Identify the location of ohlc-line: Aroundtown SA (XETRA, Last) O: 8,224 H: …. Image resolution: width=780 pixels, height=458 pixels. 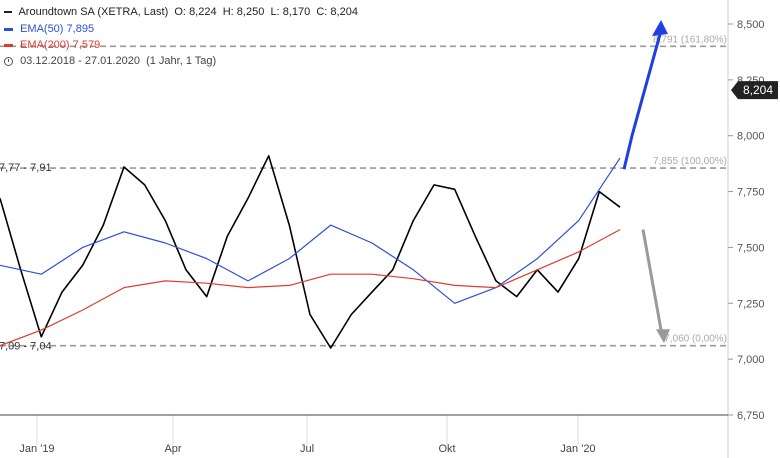
(181, 12).